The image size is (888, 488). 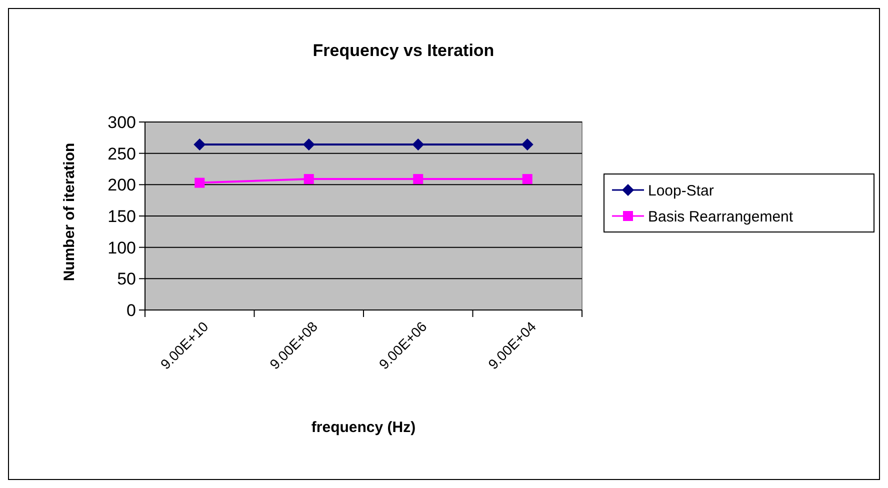 What do you see at coordinates (122, 185) in the screenshot?
I see `y-tick-label: 200` at bounding box center [122, 185].